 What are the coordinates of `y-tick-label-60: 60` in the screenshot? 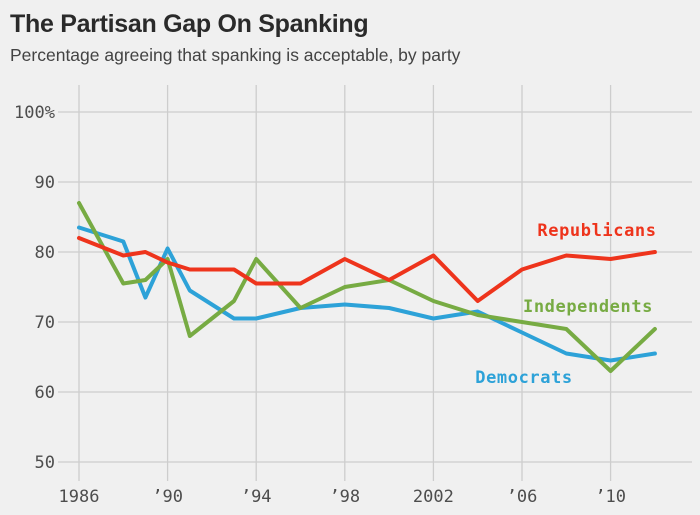 It's located at (45, 393).